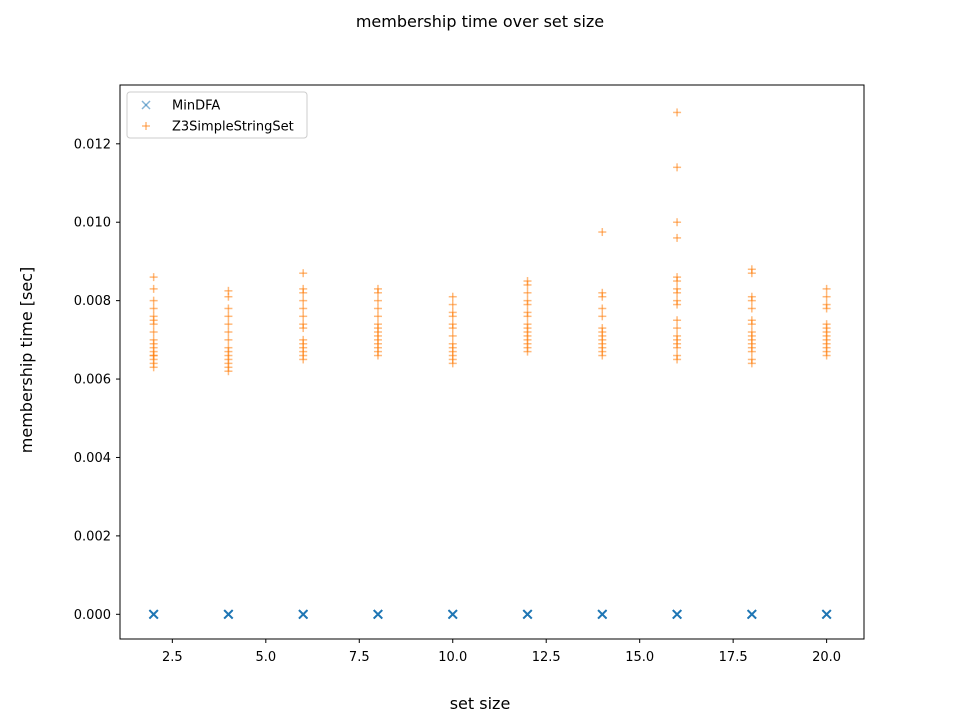 This screenshot has width=960, height=723. Describe the element at coordinates (826, 657) in the screenshot. I see `x-tick-label: 20.0` at that location.